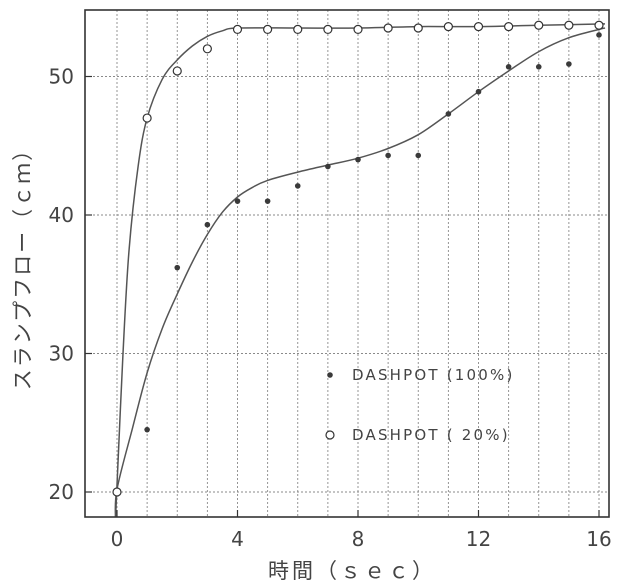 This screenshot has height=587, width=617. What do you see at coordinates (598, 539) in the screenshot?
I see `x-tick-label: 16` at bounding box center [598, 539].